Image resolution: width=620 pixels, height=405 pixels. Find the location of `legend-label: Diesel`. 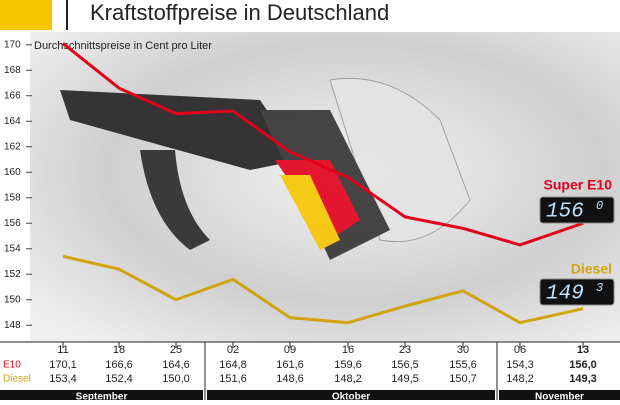

legend-label: Diesel is located at coordinates (591, 269).